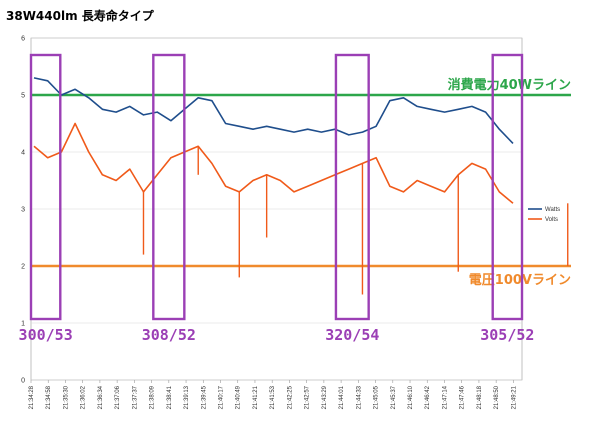  Describe the element at coordinates (552, 210) in the screenshot. I see `legend-label: Watts` at that location.